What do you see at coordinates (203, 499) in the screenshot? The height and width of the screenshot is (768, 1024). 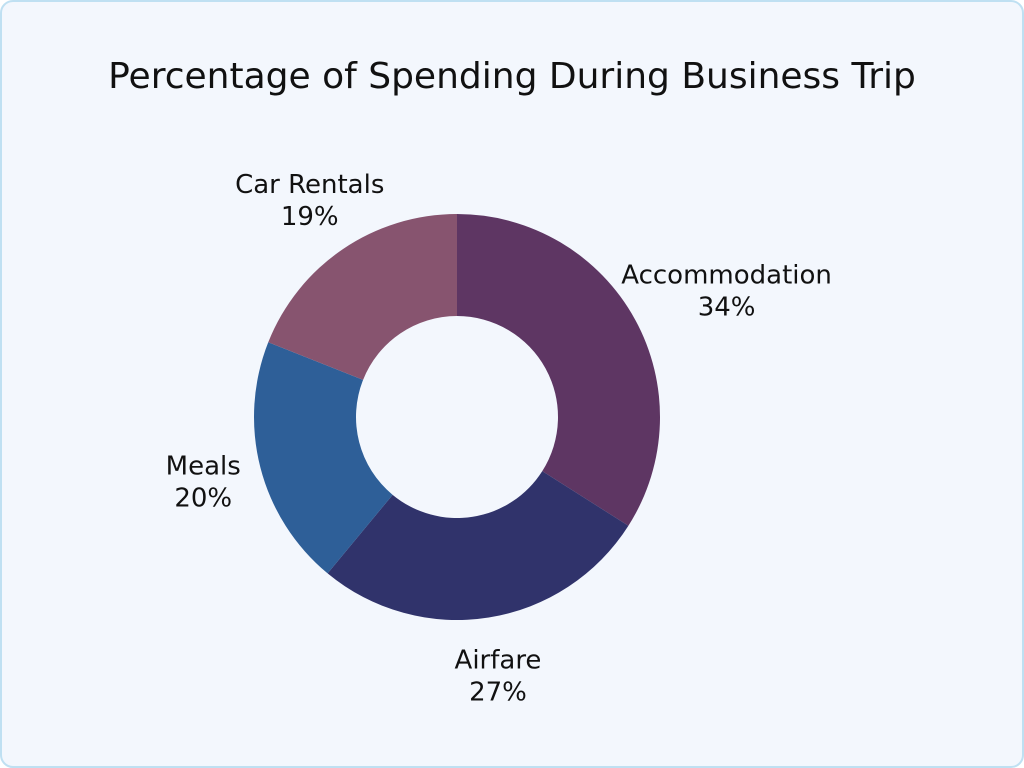 I see `slice-value-label: 20%` at bounding box center [203, 499].